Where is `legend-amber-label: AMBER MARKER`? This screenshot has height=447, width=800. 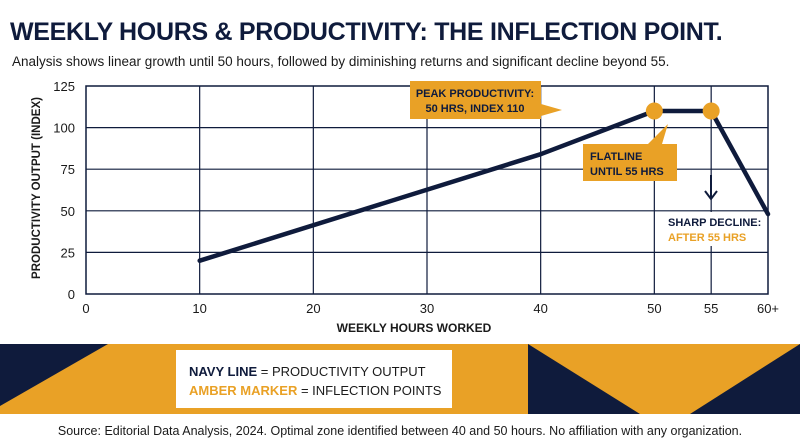 legend-amber-label: AMBER MARKER is located at coordinates (243, 390).